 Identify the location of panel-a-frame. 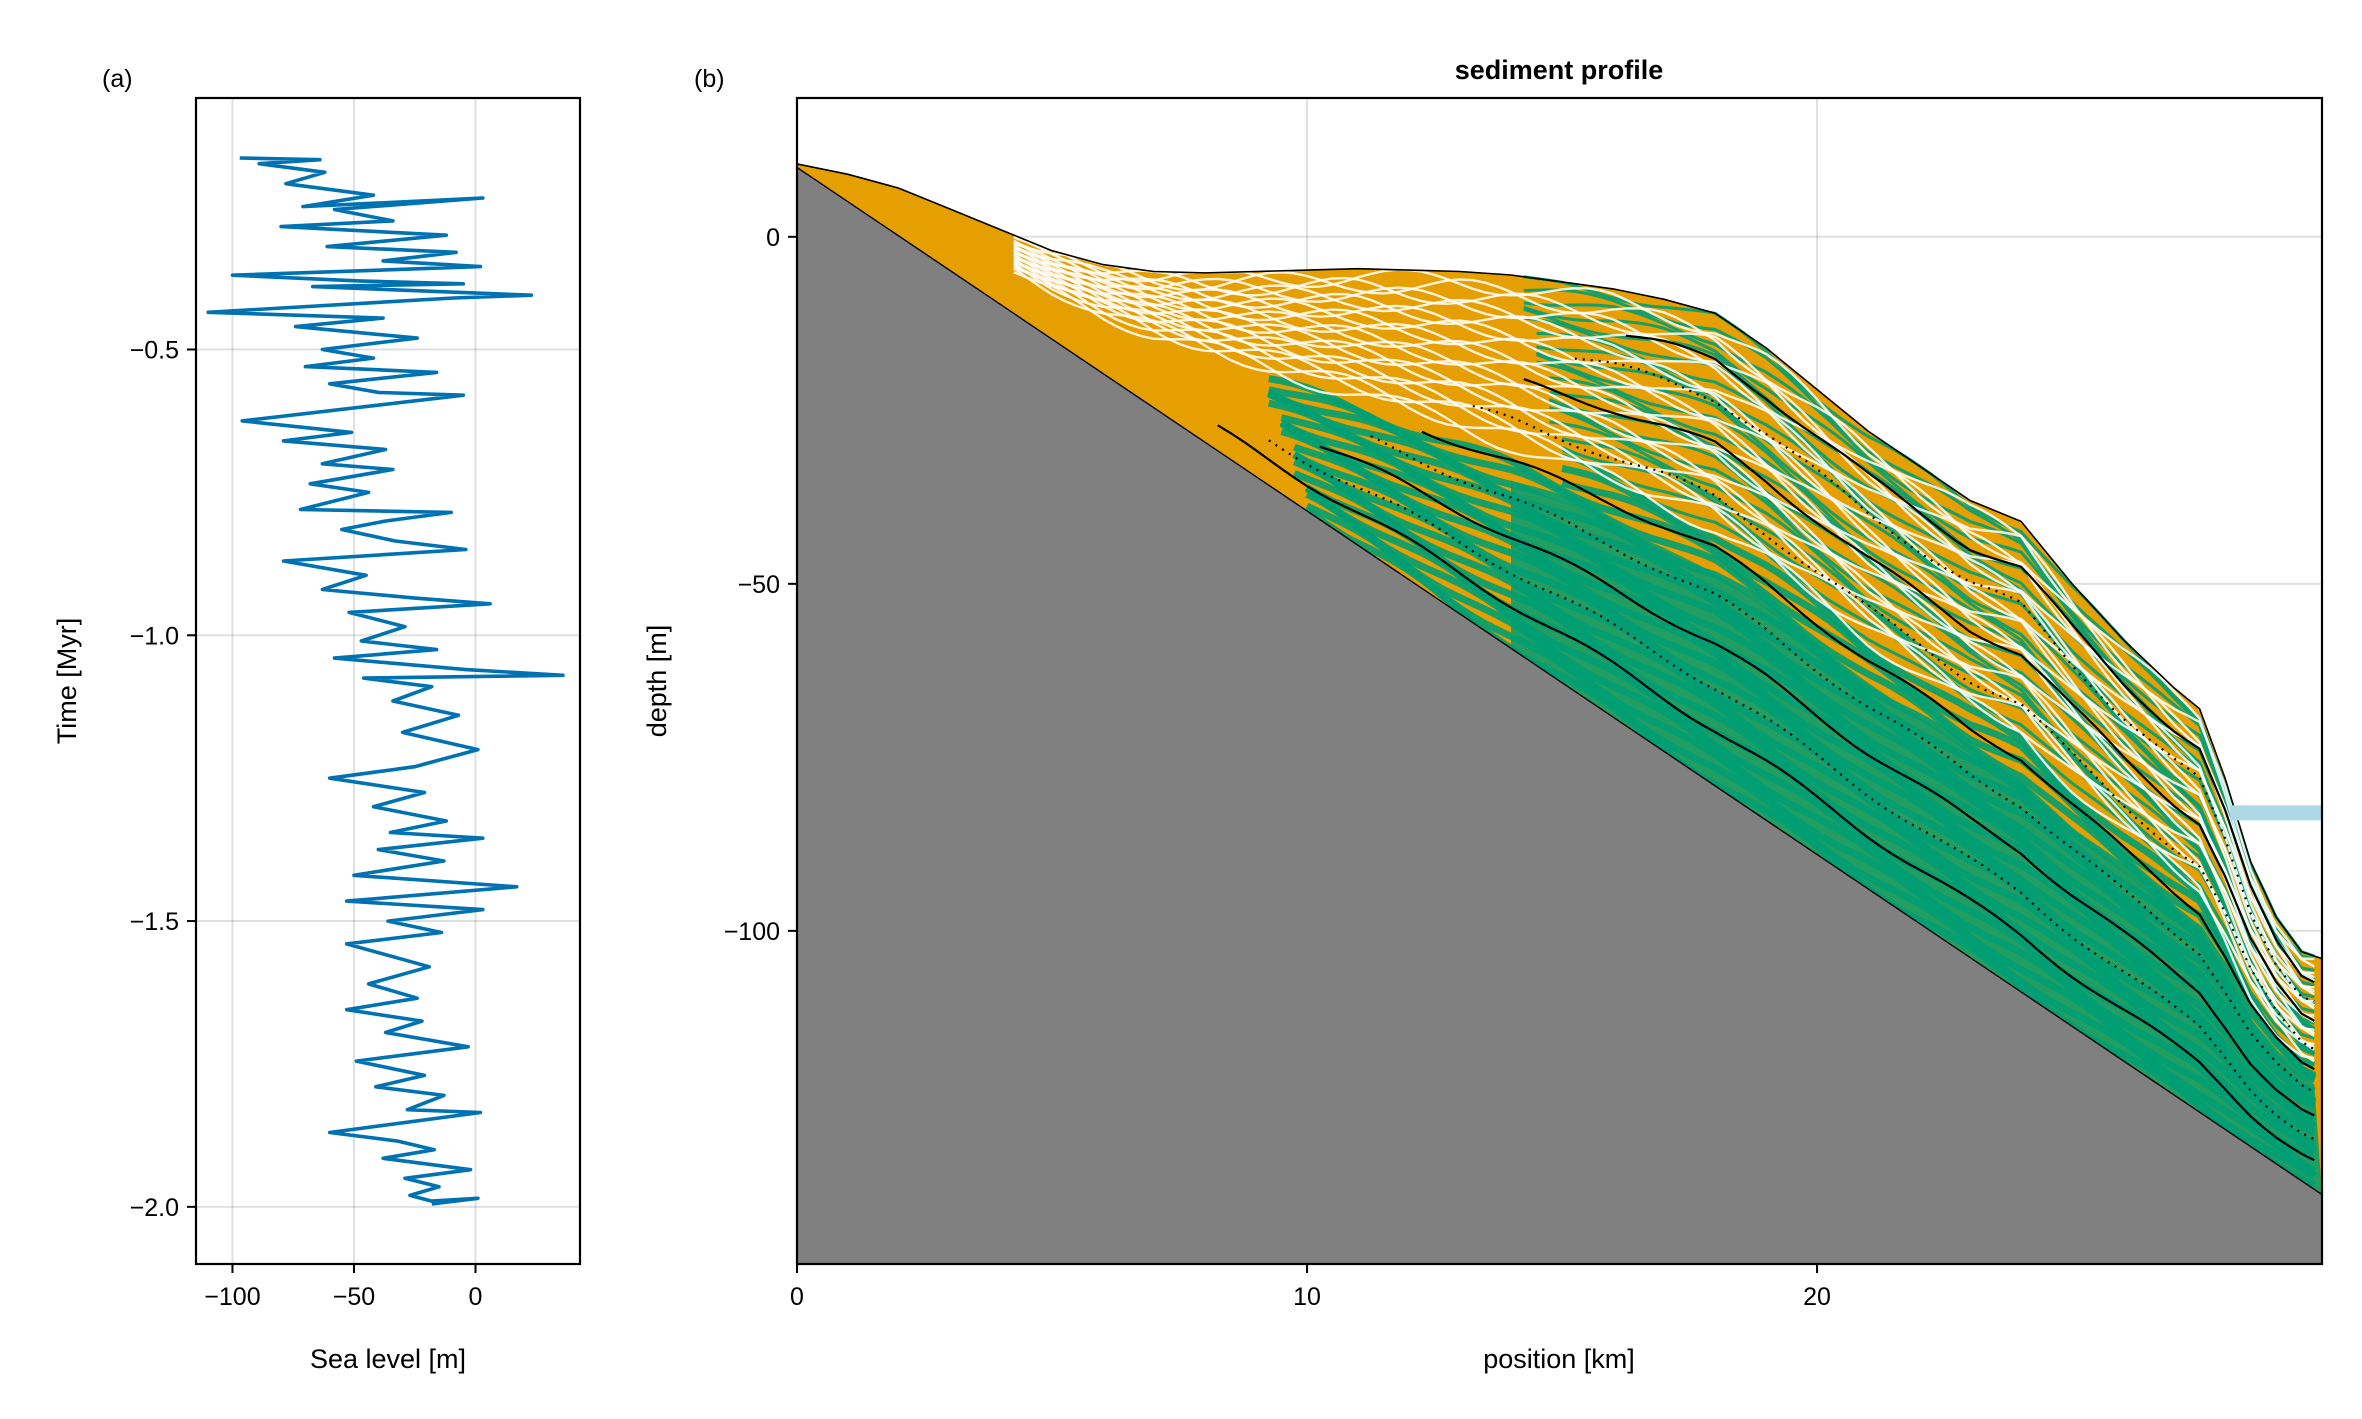
(388, 681).